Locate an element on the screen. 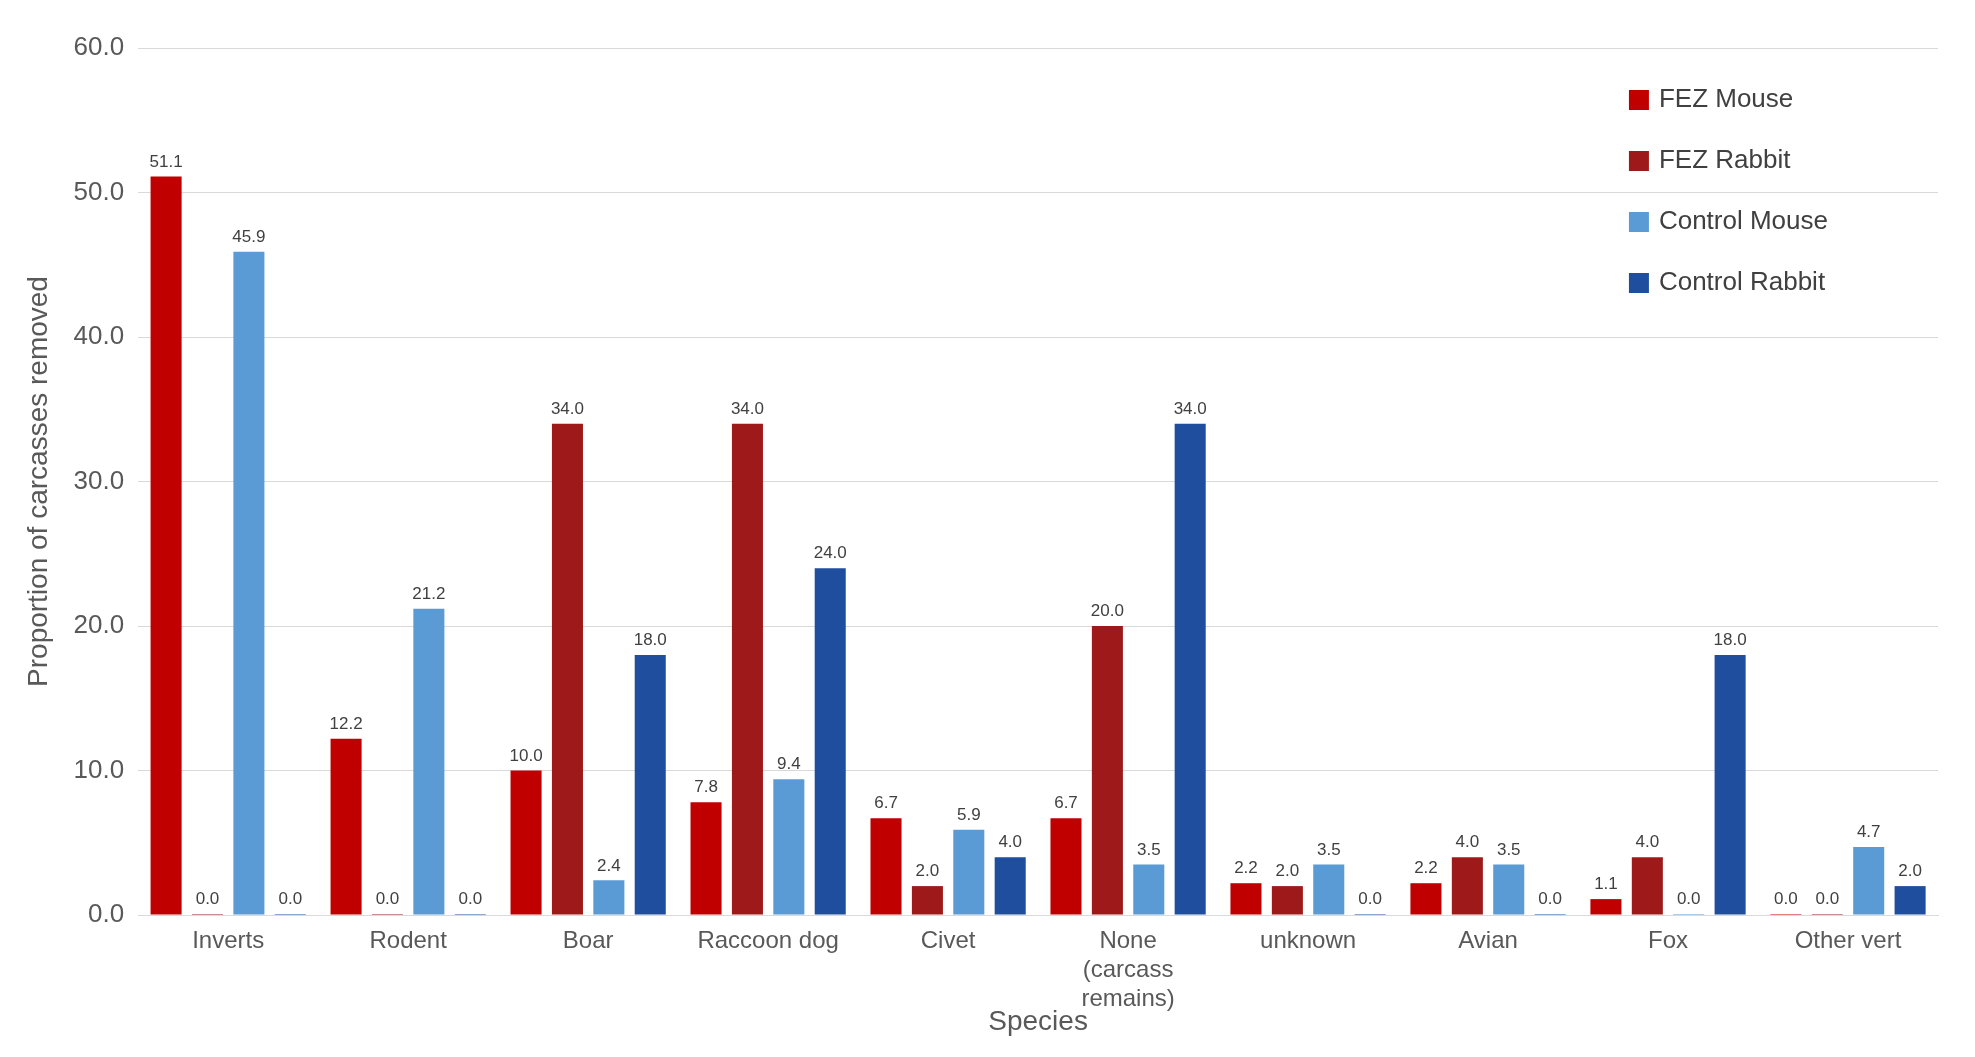 This screenshot has width=1975, height=1057. y-tick-label: 10.0 is located at coordinates (99, 768).